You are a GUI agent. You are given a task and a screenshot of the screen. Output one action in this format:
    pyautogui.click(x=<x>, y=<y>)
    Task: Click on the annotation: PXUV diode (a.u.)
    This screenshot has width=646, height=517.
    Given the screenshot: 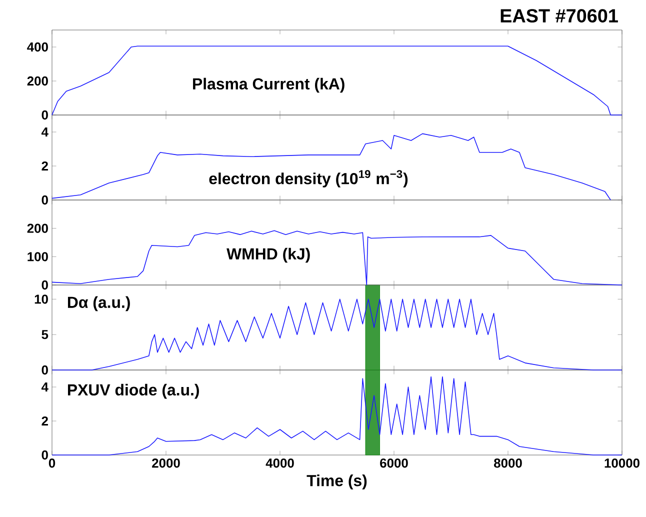 What is the action you would take?
    pyautogui.click(x=133, y=391)
    